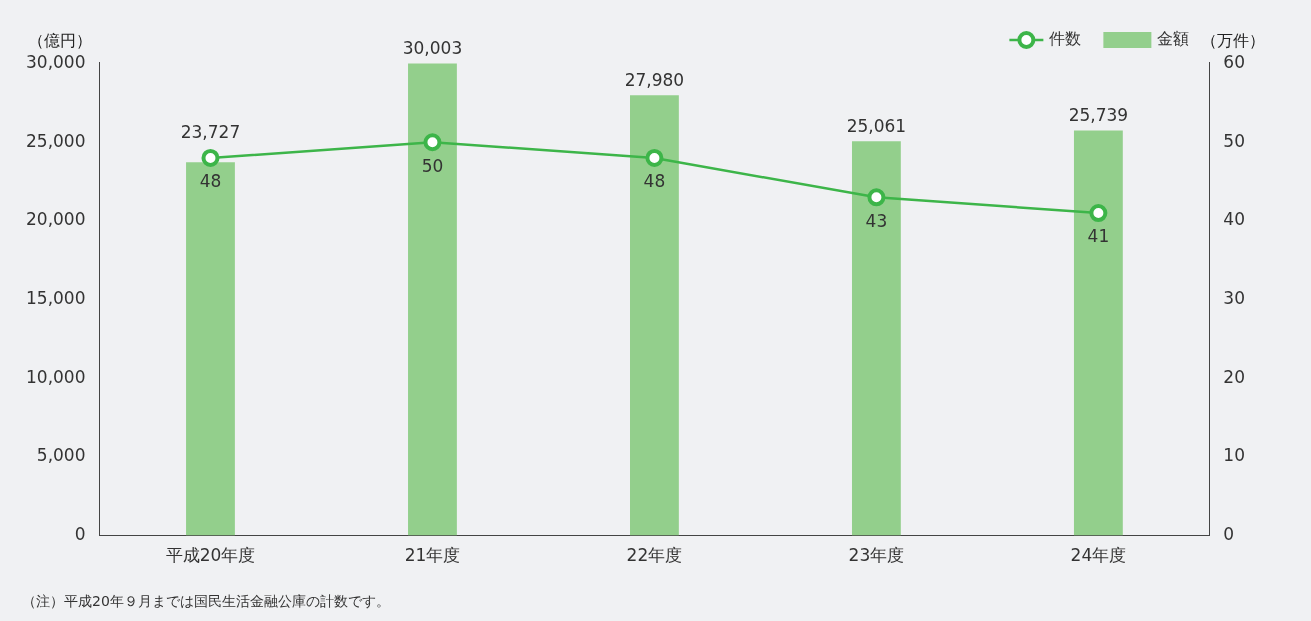 This screenshot has width=1311, height=621. What do you see at coordinates (1234, 376) in the screenshot?
I see `y2-tick-label: 20` at bounding box center [1234, 376].